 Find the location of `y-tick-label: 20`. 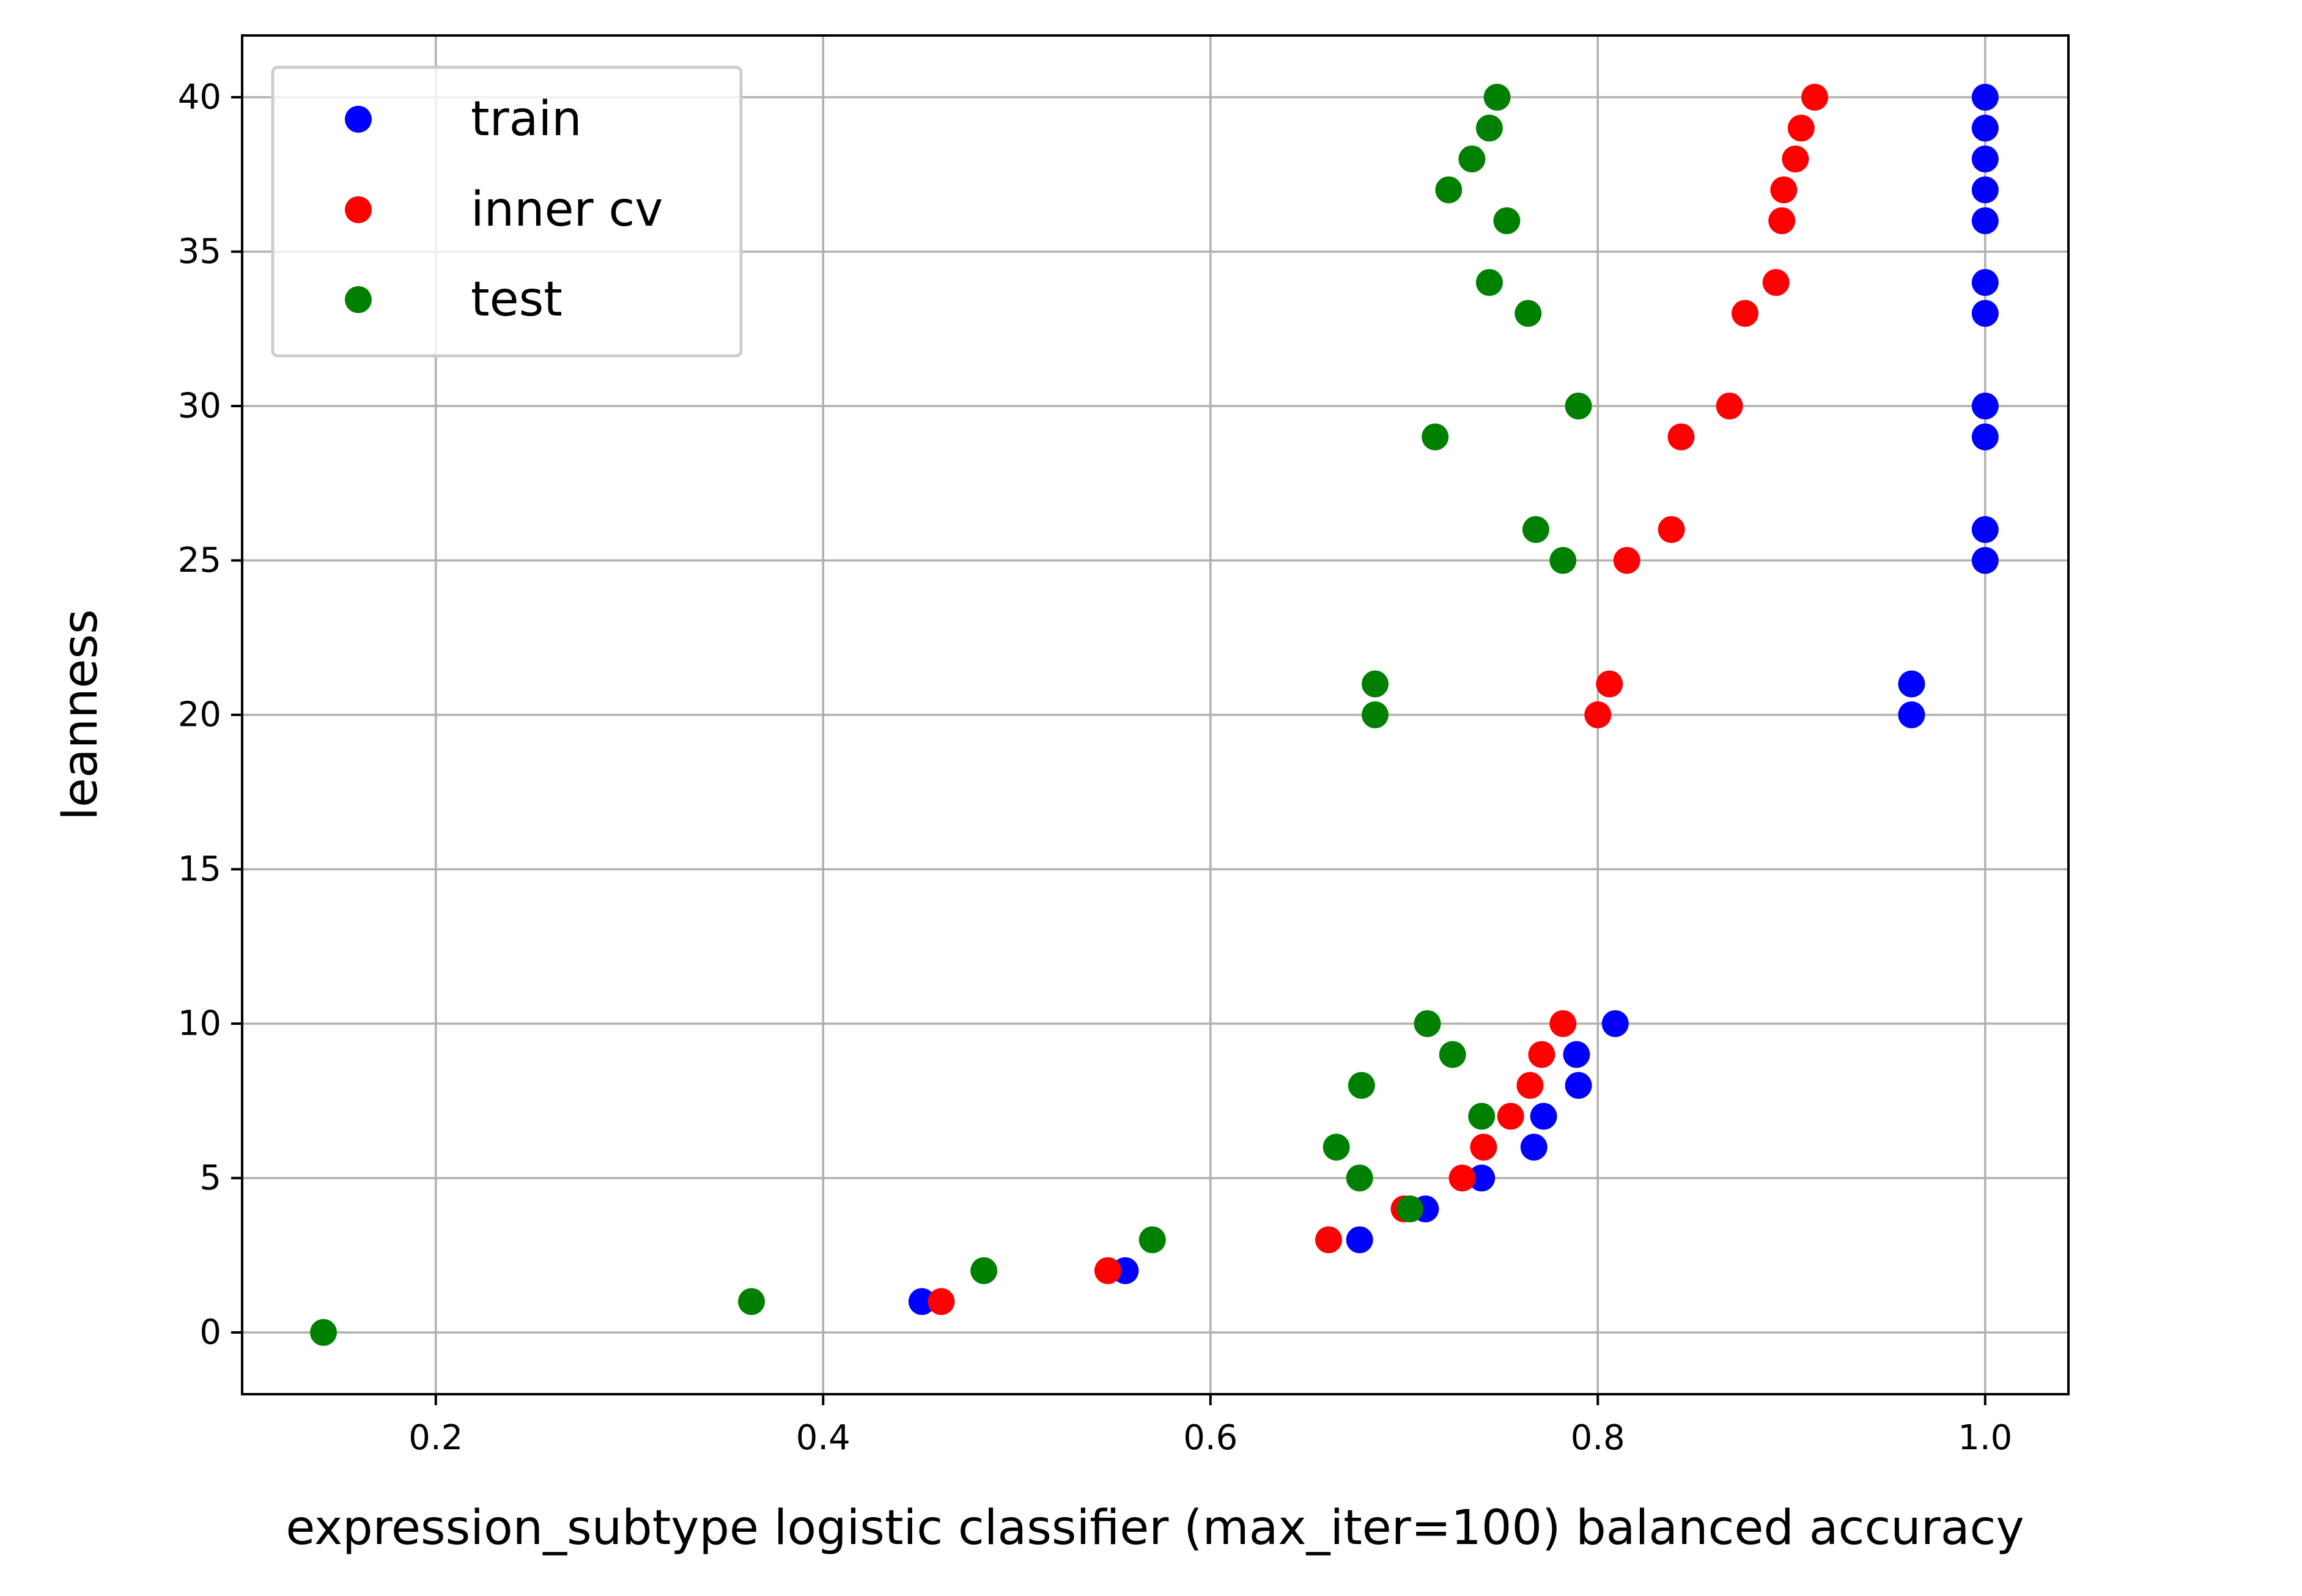

y-tick-label: 20 is located at coordinates (199, 715).